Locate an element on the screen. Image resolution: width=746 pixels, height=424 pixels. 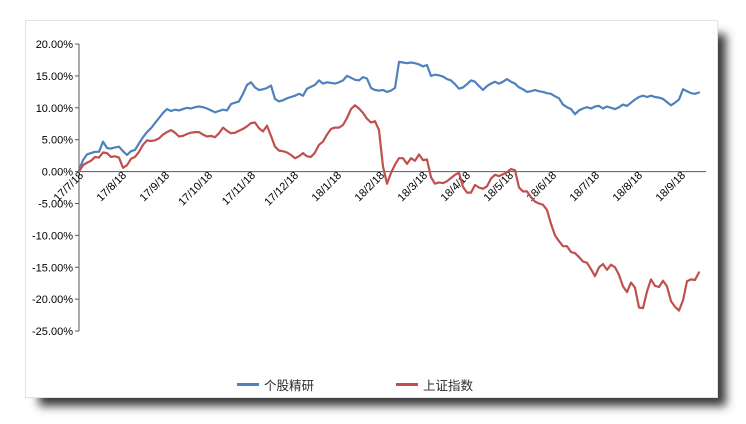
legend-swatch-series1 is located at coordinates (248, 384).